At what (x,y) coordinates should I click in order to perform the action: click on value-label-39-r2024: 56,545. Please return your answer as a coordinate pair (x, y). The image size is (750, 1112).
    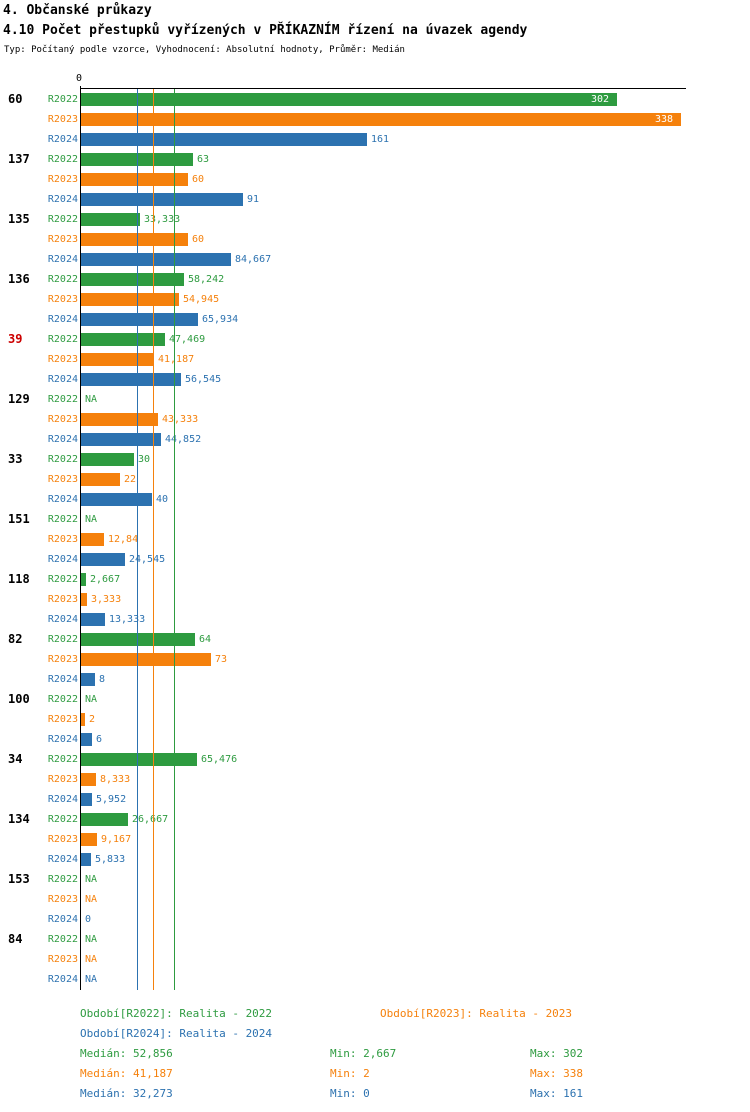
    Looking at the image, I should click on (203, 379).